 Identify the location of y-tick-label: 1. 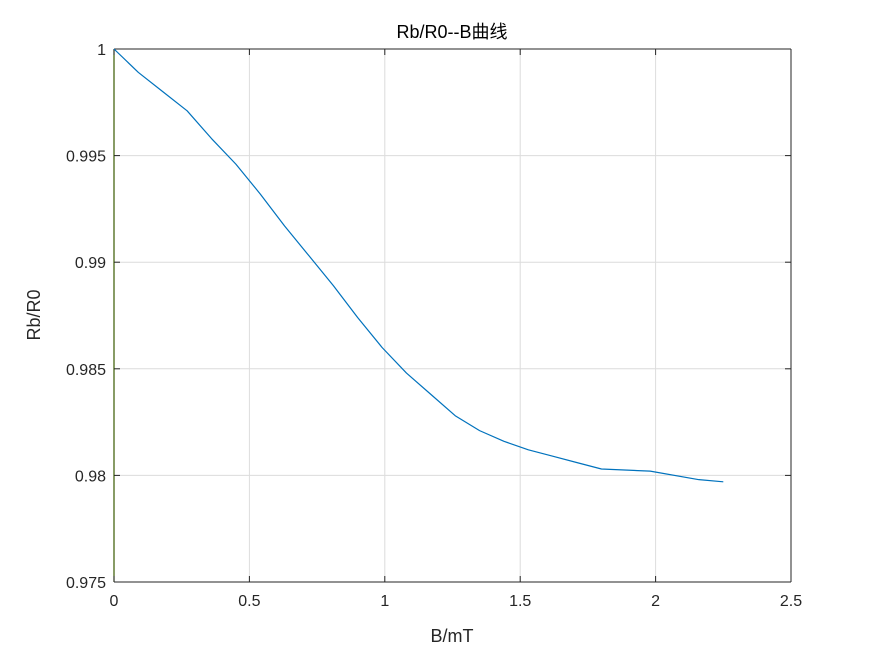
(101, 50).